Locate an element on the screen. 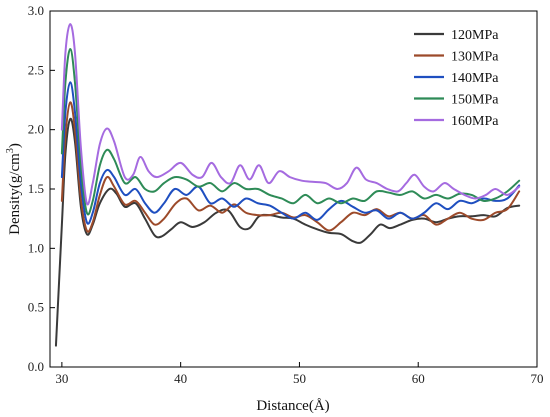 This screenshot has height=417, width=550. y-axis: 0.0 0.5 1.0 1.5 2.0 2.5 3.0 is located at coordinates (41, 188).